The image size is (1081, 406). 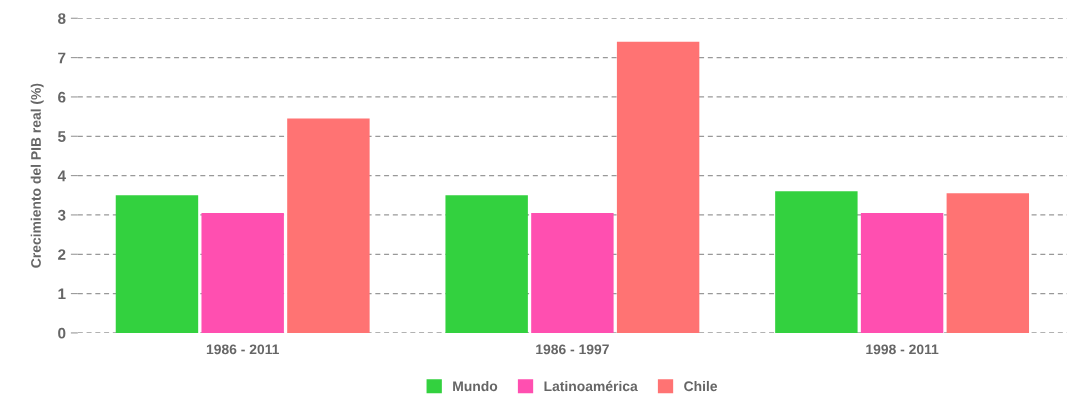 I want to click on legend-label: Chile, so click(x=701, y=386).